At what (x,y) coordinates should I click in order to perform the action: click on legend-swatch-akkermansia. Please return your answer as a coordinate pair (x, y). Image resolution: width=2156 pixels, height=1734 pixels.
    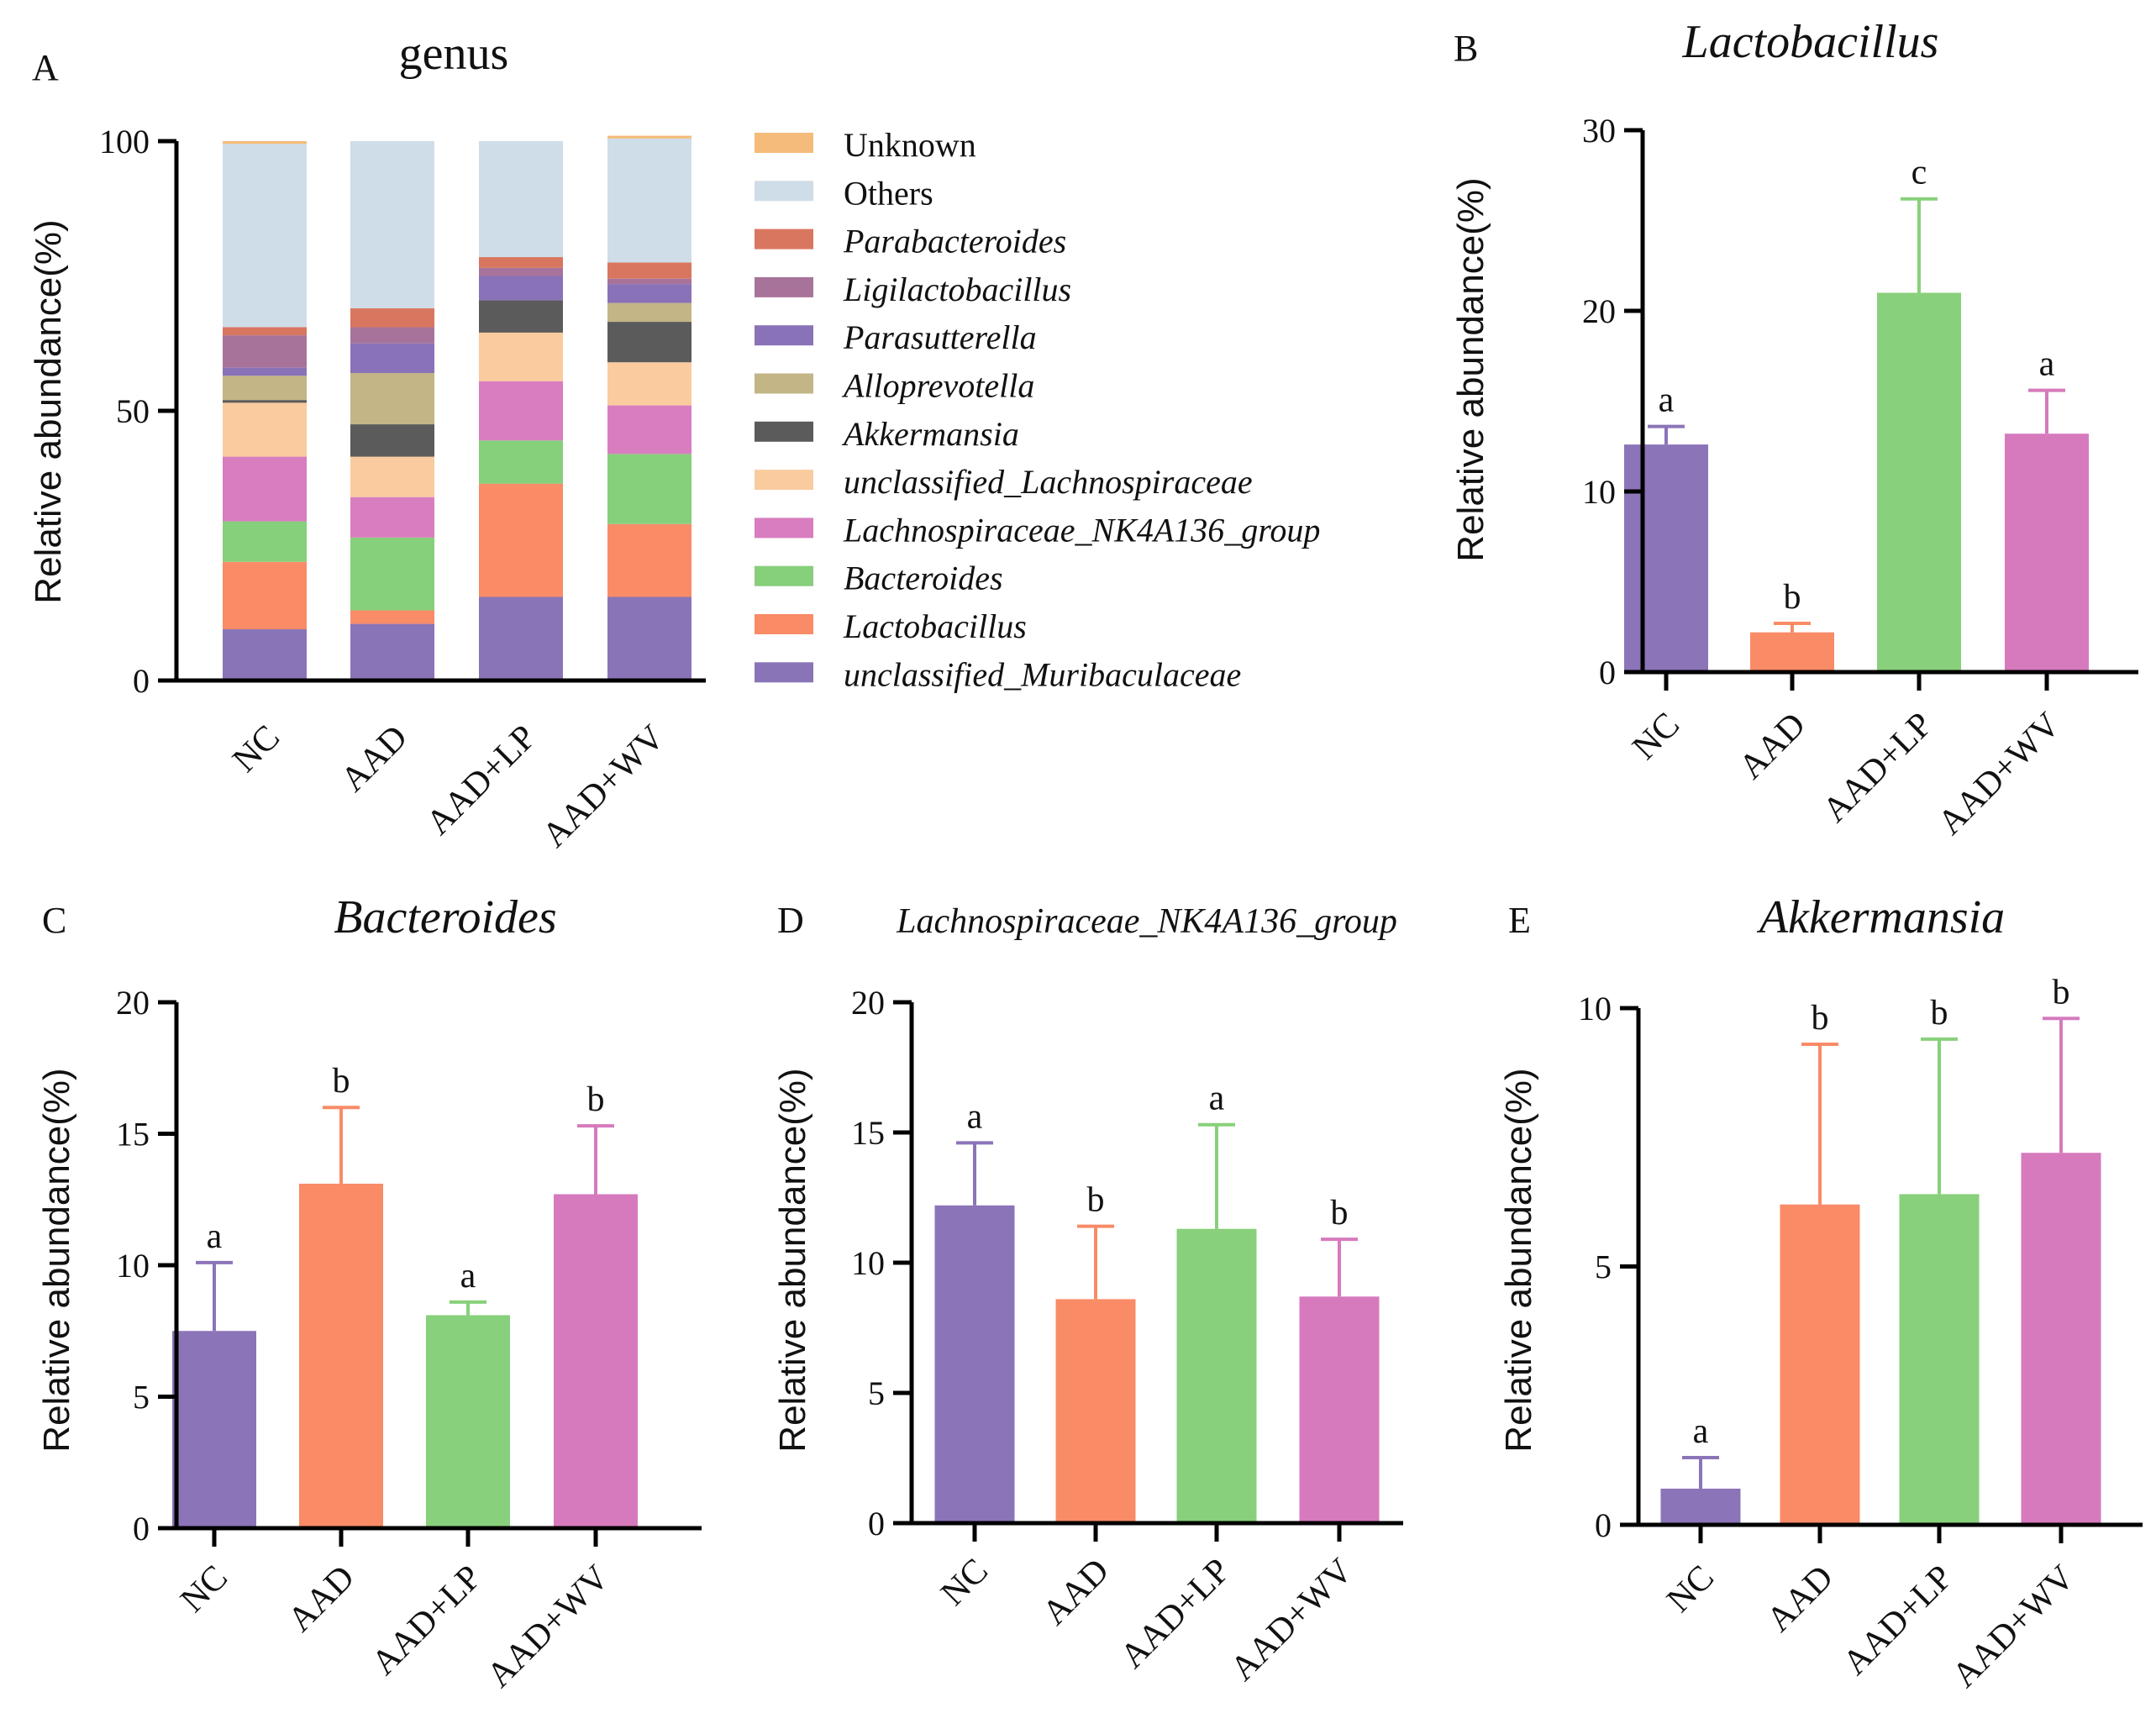
    Looking at the image, I should click on (784, 432).